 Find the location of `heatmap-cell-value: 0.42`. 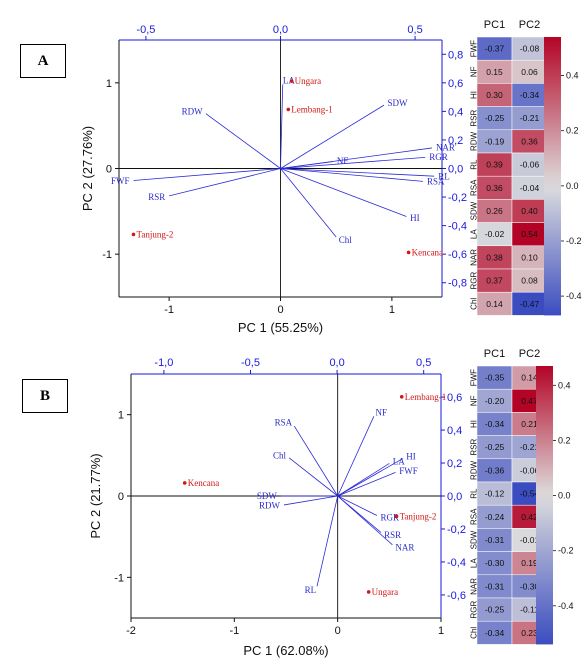

heatmap-cell-value: 0.42 is located at coordinates (529, 517).